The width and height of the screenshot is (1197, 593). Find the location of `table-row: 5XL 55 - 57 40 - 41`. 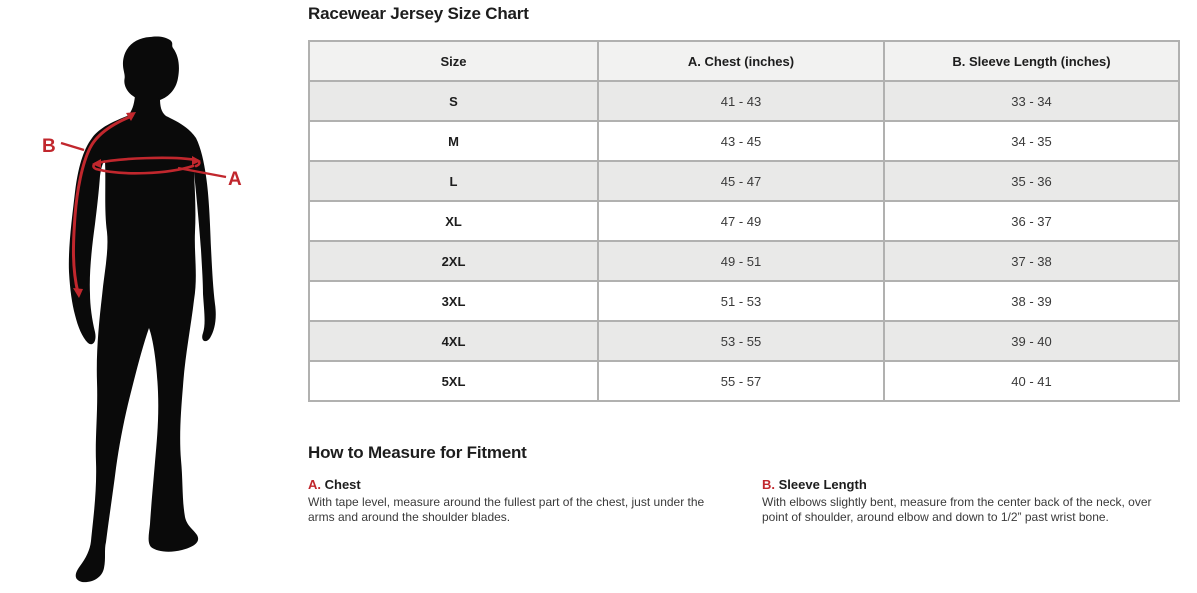

table-row: 5XL 55 - 57 40 - 41 is located at coordinates (744, 381).